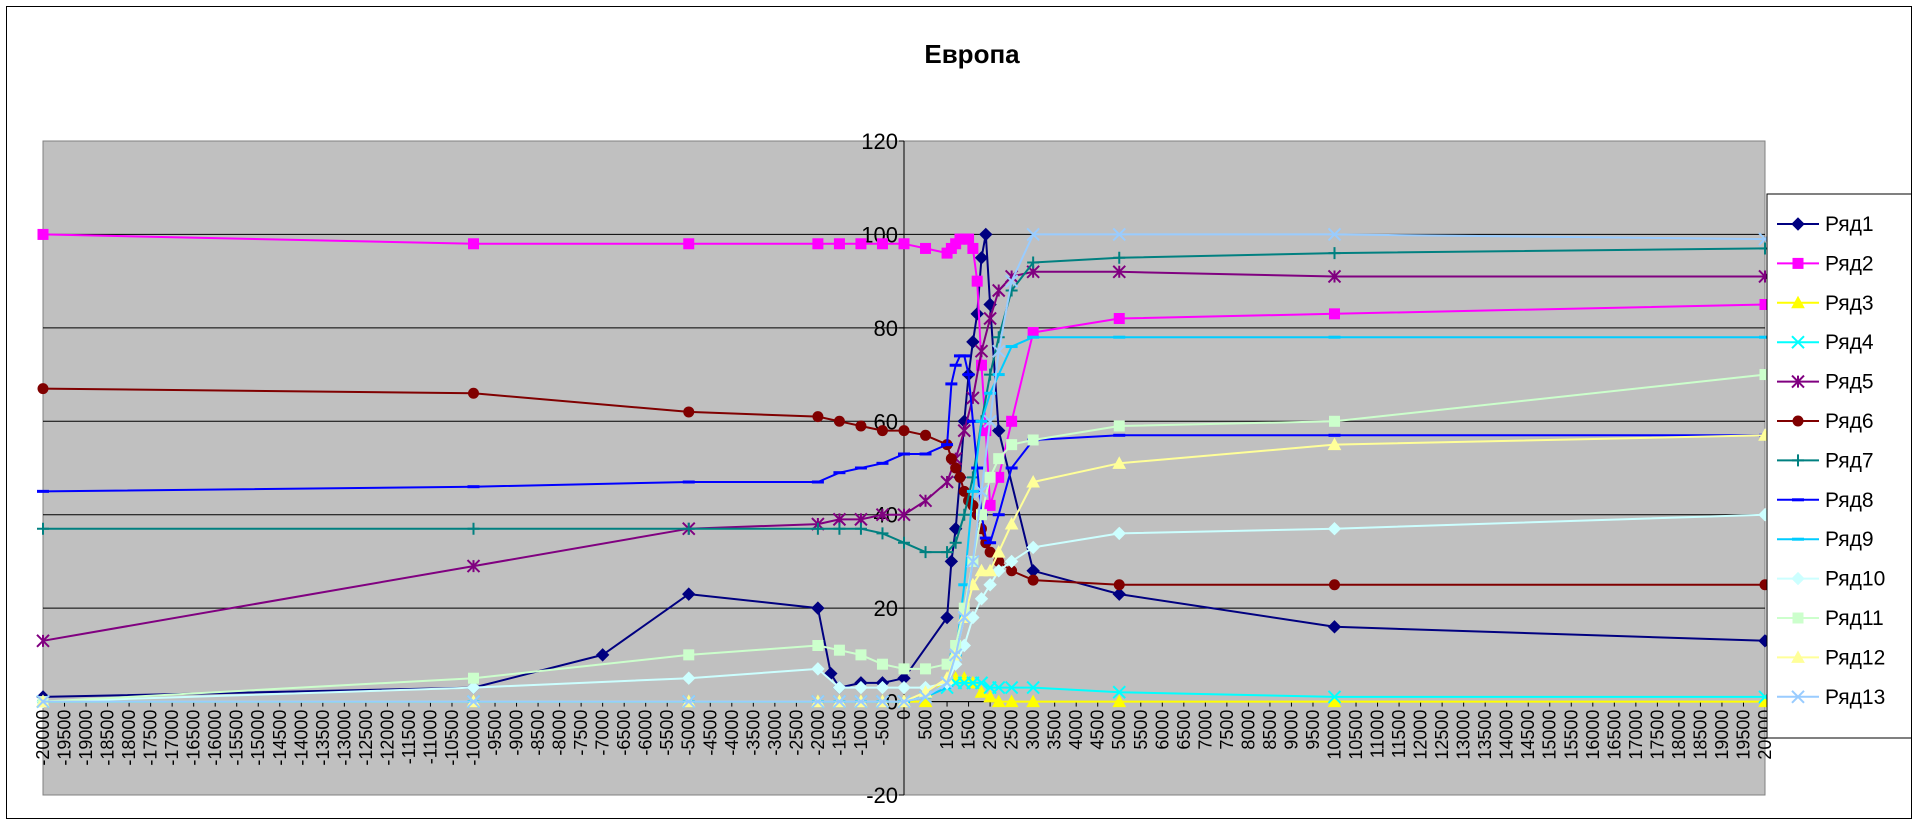  I want to click on x-tick-label: -19000, so click(86, 738).